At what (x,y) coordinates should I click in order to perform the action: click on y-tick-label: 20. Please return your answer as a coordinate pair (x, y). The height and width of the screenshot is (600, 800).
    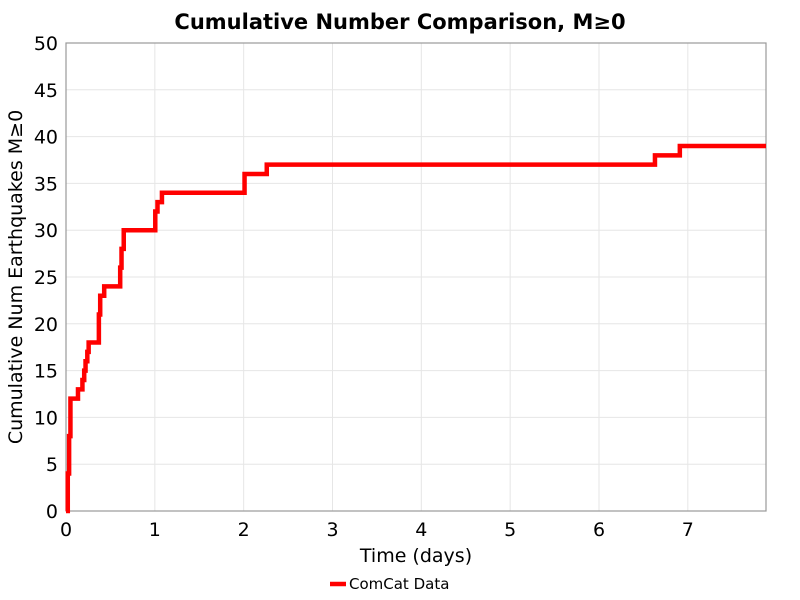
    Looking at the image, I should click on (46, 325).